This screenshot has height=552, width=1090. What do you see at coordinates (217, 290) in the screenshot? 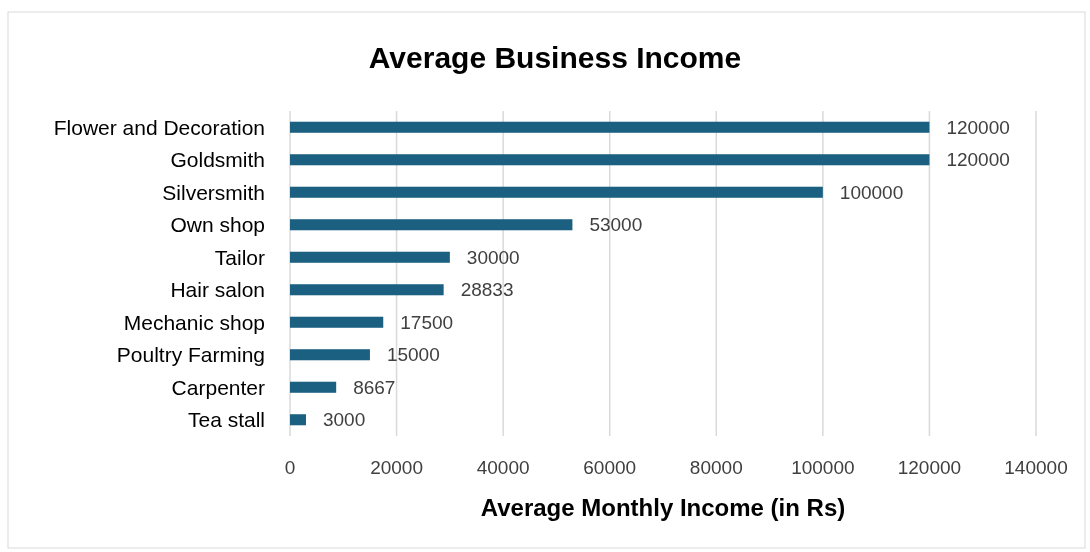
I see `y-tick-label: Hair salon` at bounding box center [217, 290].